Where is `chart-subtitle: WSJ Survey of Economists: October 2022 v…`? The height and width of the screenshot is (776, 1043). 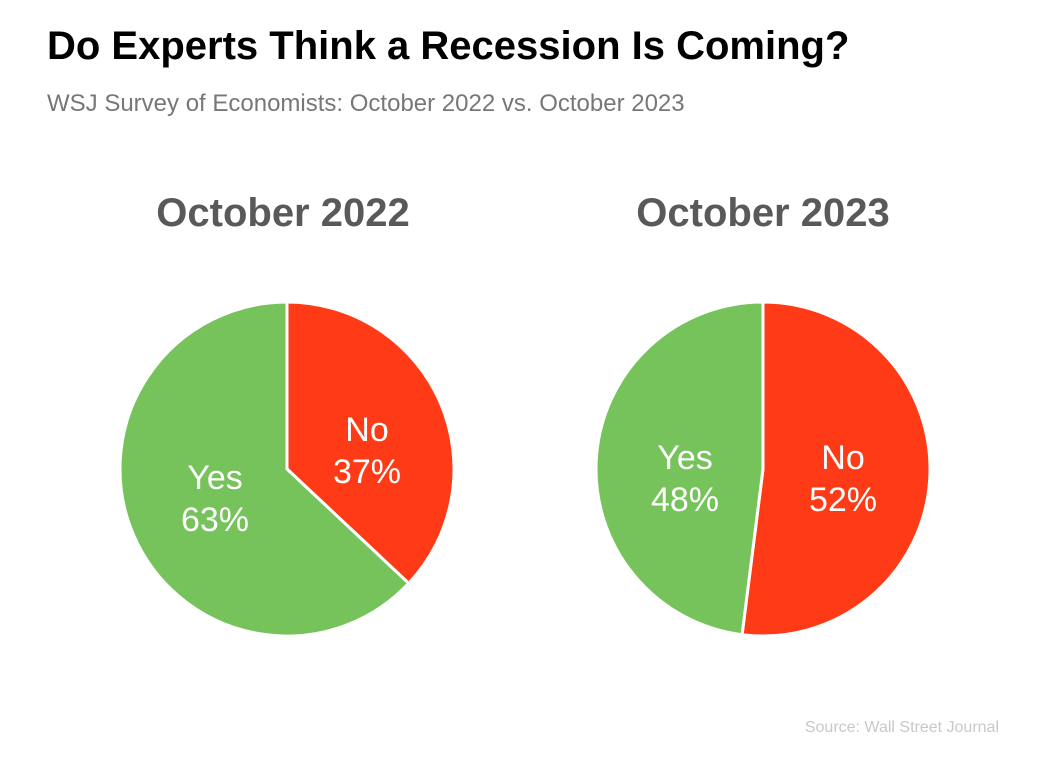
chart-subtitle: WSJ Survey of Economists: October 2022 v… is located at coordinates (366, 103).